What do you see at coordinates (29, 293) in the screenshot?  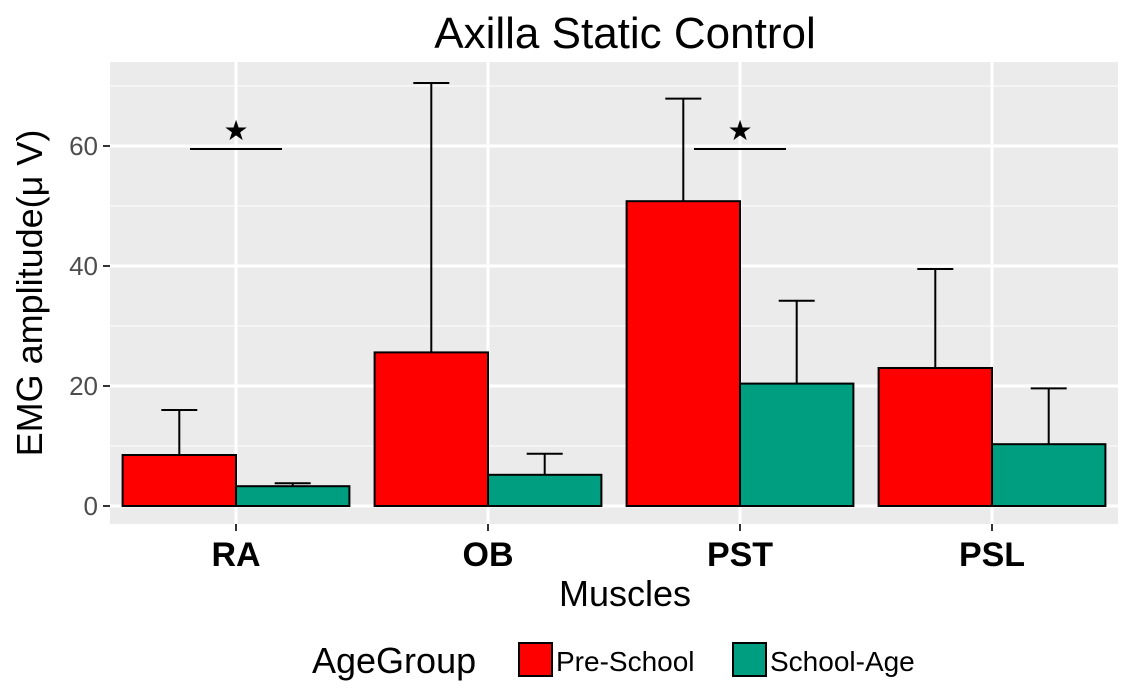 I see `y-axis-title: EMG amplitude(μ V)` at bounding box center [29, 293].